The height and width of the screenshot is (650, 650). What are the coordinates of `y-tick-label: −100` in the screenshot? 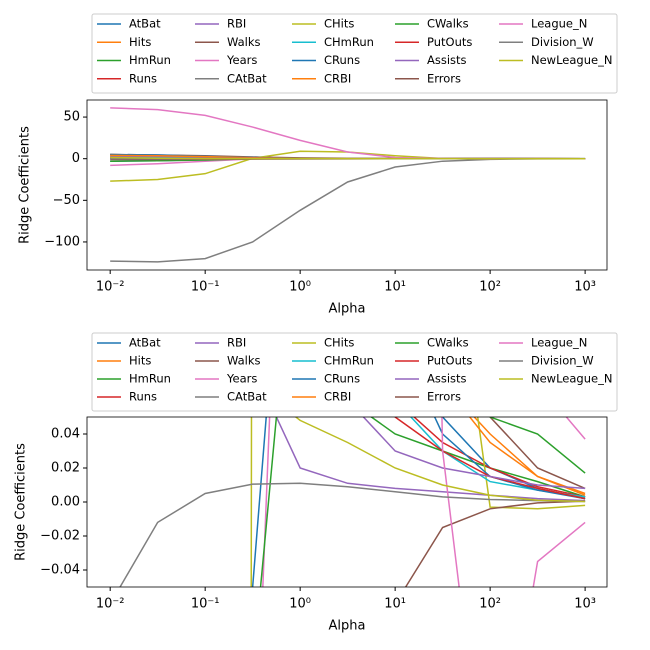 It's located at (62, 241).